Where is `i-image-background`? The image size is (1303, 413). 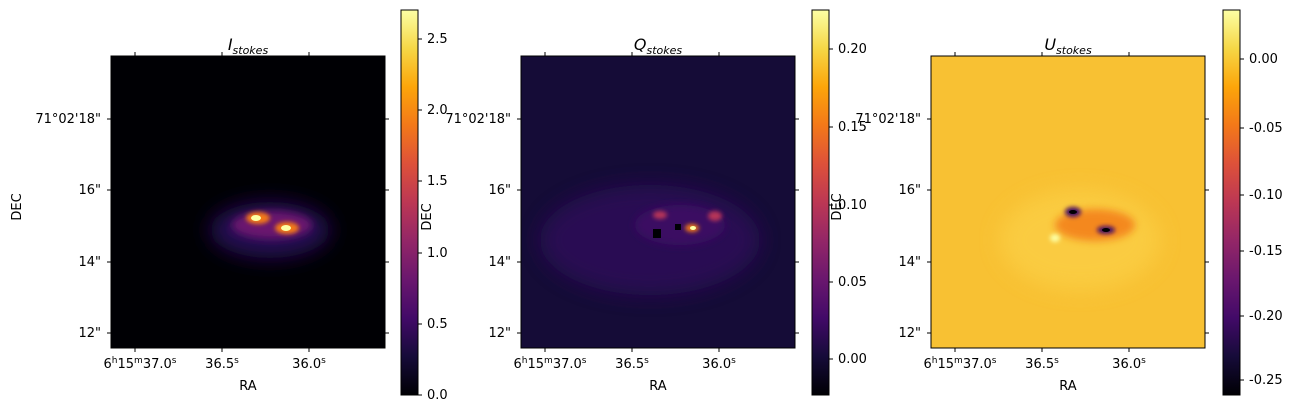
i-image-background is located at coordinates (248, 202).